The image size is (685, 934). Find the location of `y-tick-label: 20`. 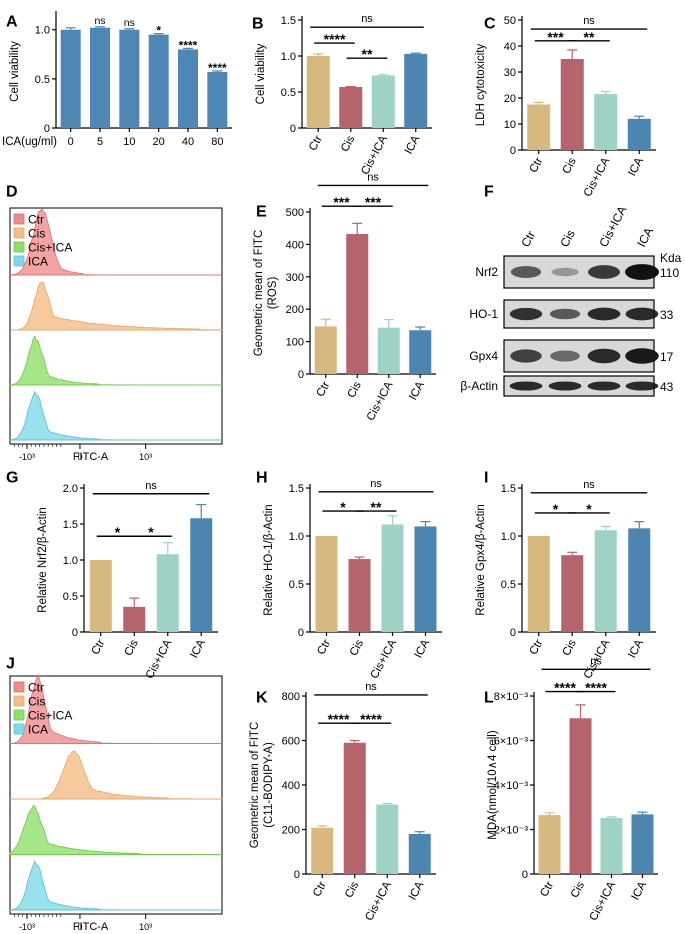

y-tick-label: 20 is located at coordinates (510, 99).